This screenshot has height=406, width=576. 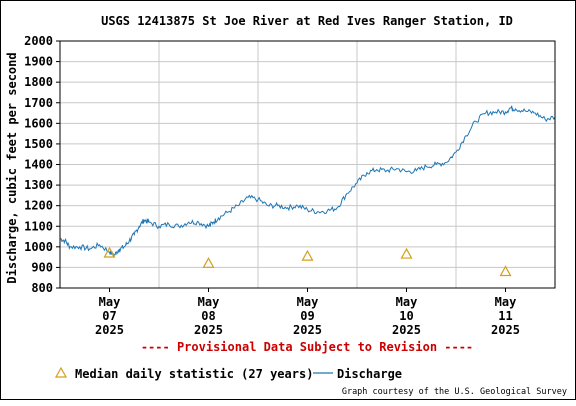 What do you see at coordinates (38, 247) in the screenshot?
I see `y-tick-label: 1000` at bounding box center [38, 247].